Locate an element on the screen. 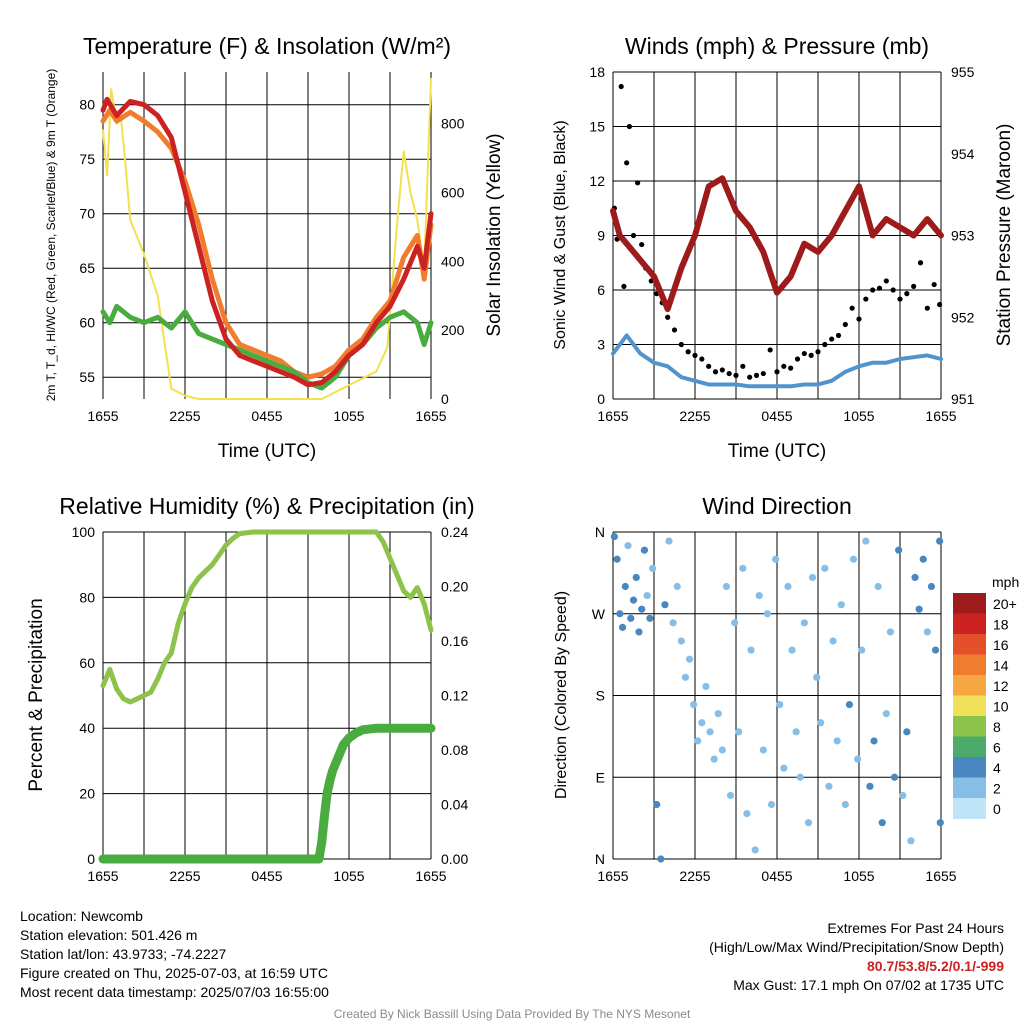 The image size is (1024, 1024). humidity-right-tick-label: 0.16 is located at coordinates (454, 641).